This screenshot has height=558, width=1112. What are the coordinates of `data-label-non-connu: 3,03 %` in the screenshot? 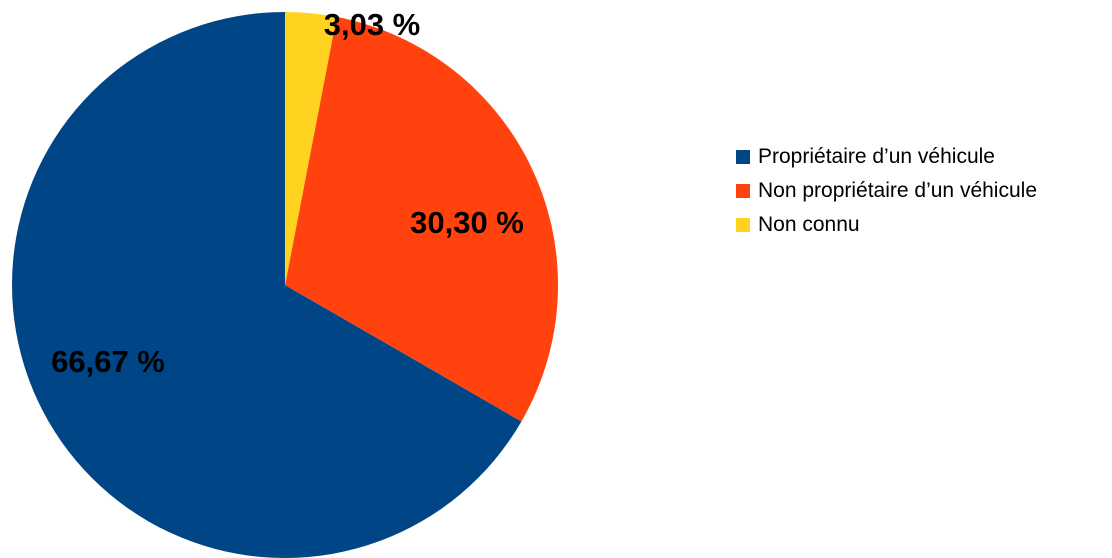 It's located at (372, 24).